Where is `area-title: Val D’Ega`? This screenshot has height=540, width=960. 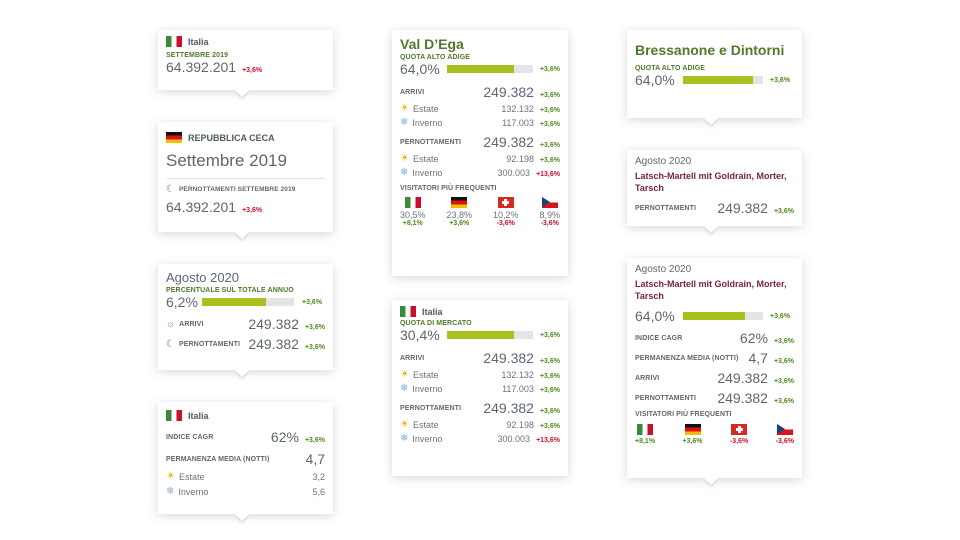
area-title: Val D’Ega is located at coordinates (432, 44).